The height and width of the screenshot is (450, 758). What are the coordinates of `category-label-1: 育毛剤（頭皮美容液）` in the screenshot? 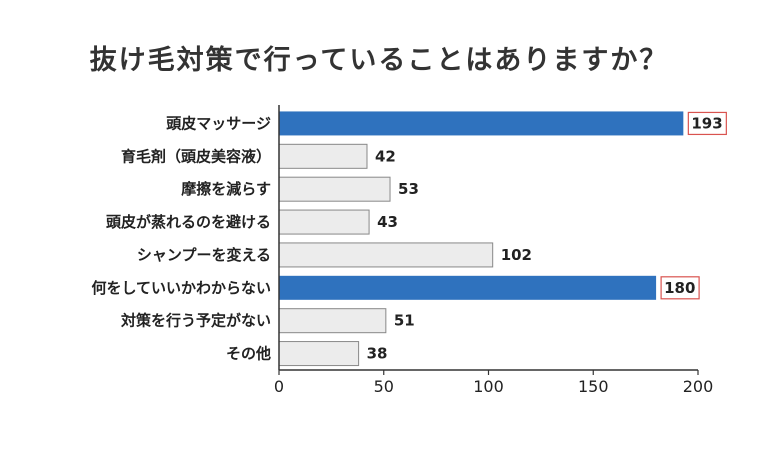 It's located at (196, 156).